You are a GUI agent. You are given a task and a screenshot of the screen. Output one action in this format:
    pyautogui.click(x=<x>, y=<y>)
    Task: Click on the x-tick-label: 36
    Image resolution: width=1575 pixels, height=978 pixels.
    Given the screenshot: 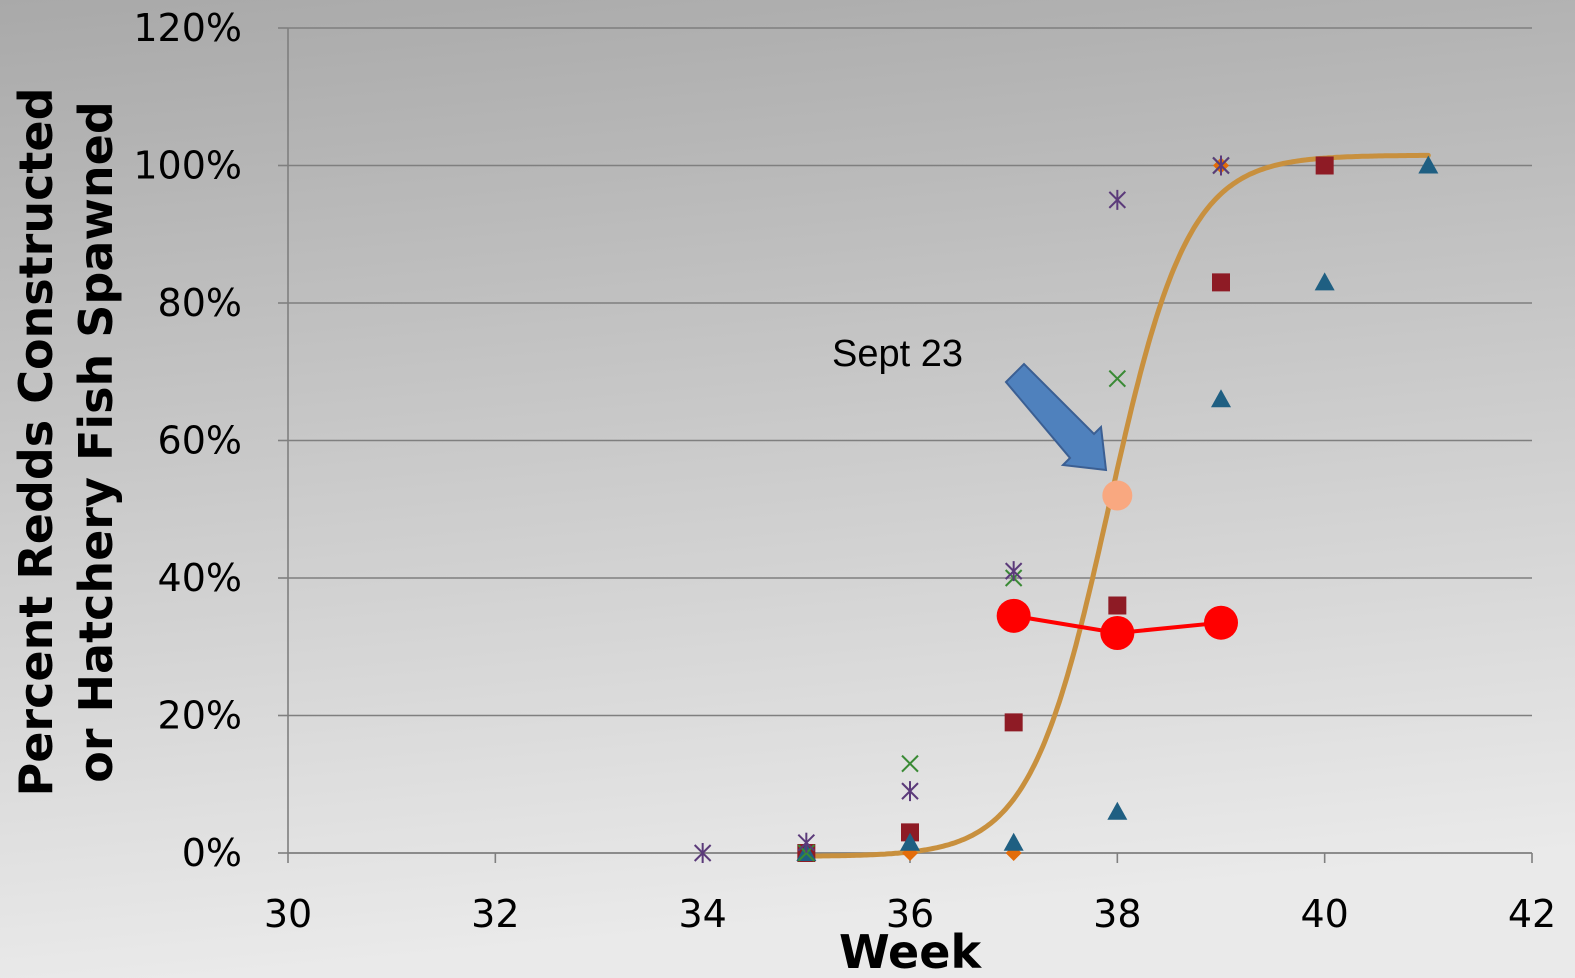 What is the action you would take?
    pyautogui.click(x=910, y=914)
    